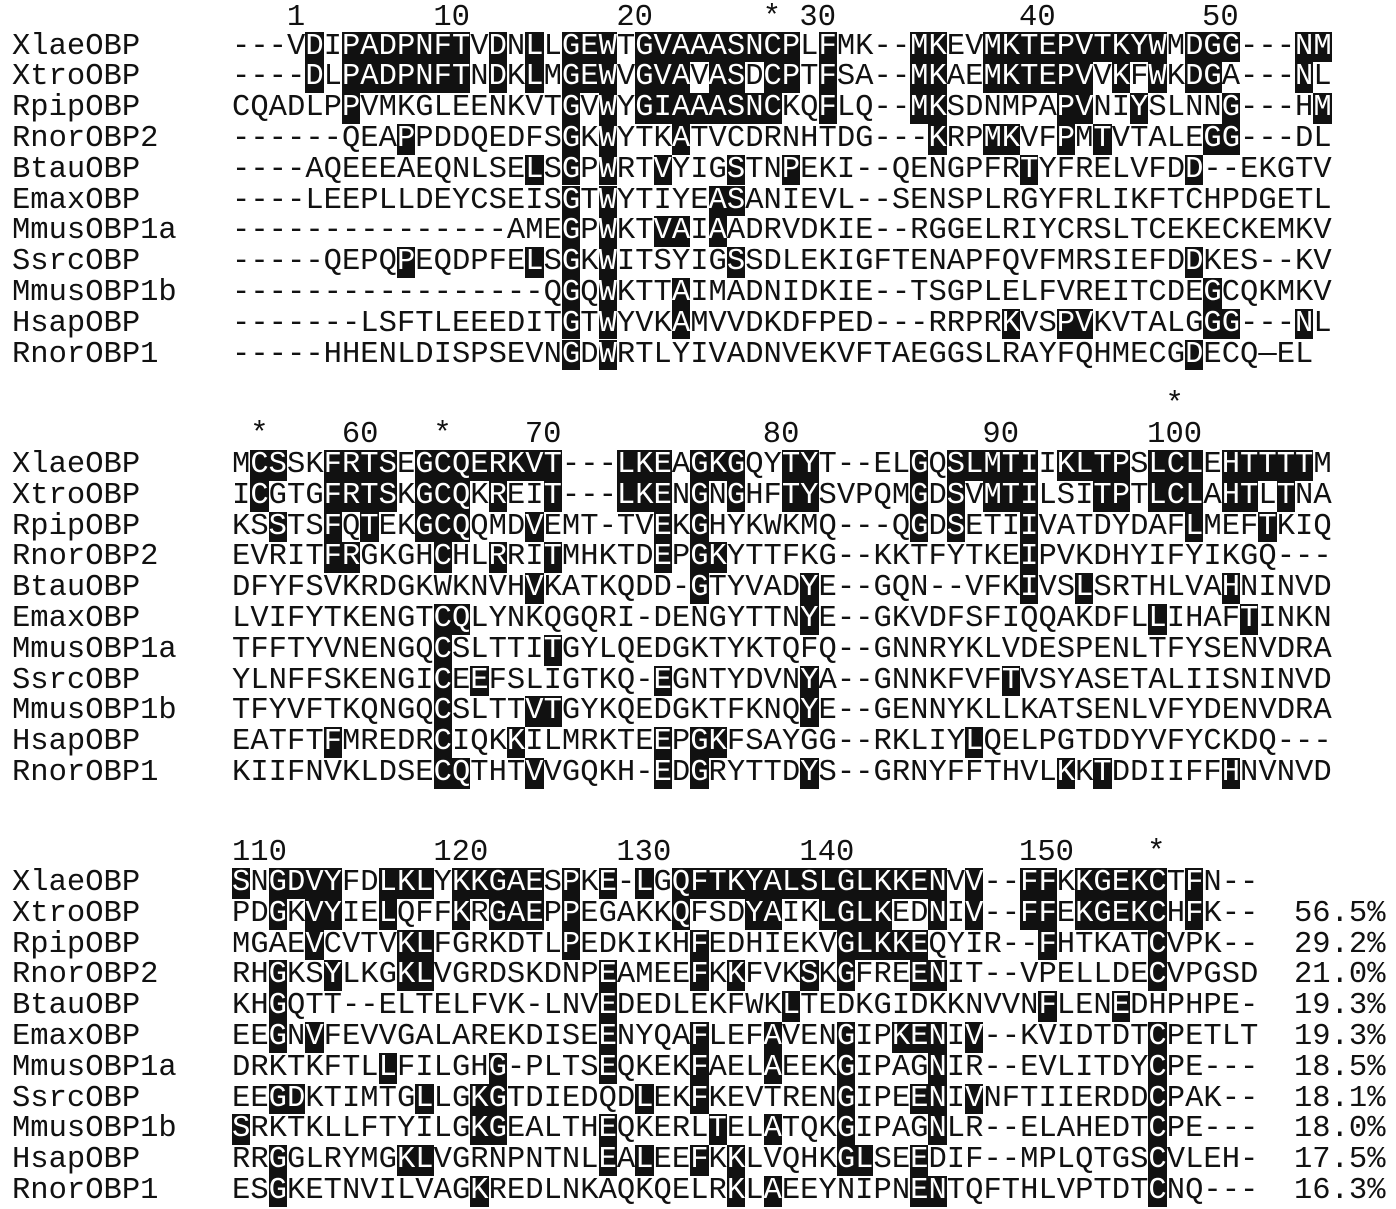 The width and height of the screenshot is (1396, 1209). Describe the element at coordinates (1029, 465) in the screenshot. I see `residue-conserved: I` at that location.